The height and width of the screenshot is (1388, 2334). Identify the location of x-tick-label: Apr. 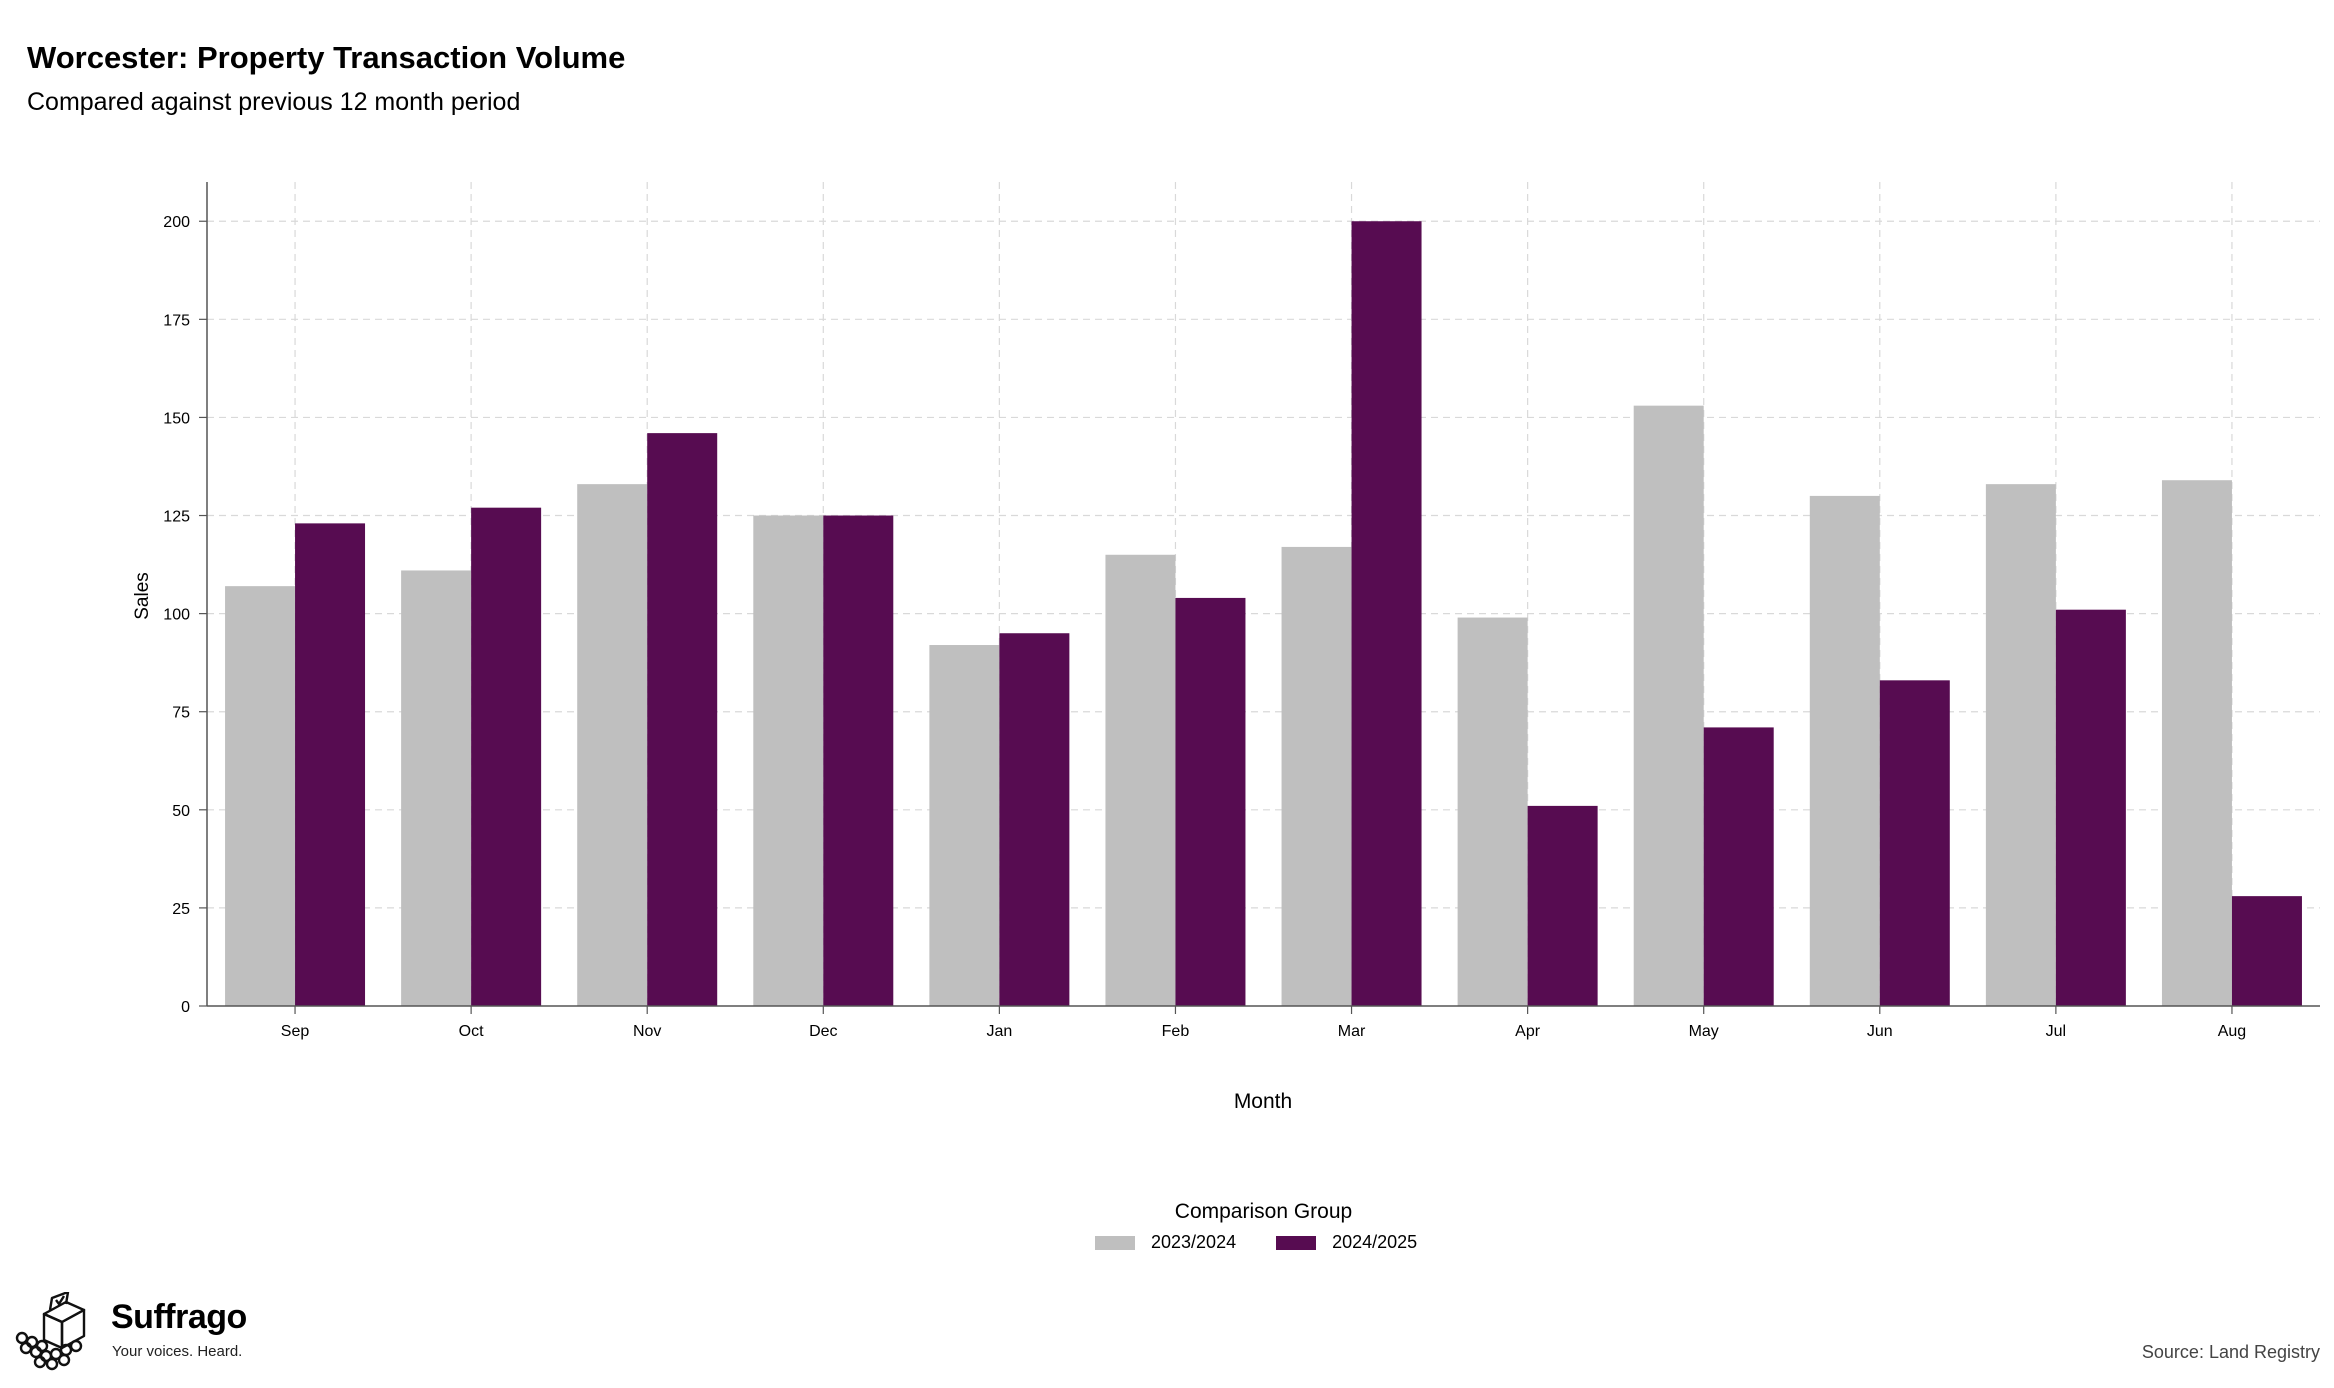
(1528, 1031).